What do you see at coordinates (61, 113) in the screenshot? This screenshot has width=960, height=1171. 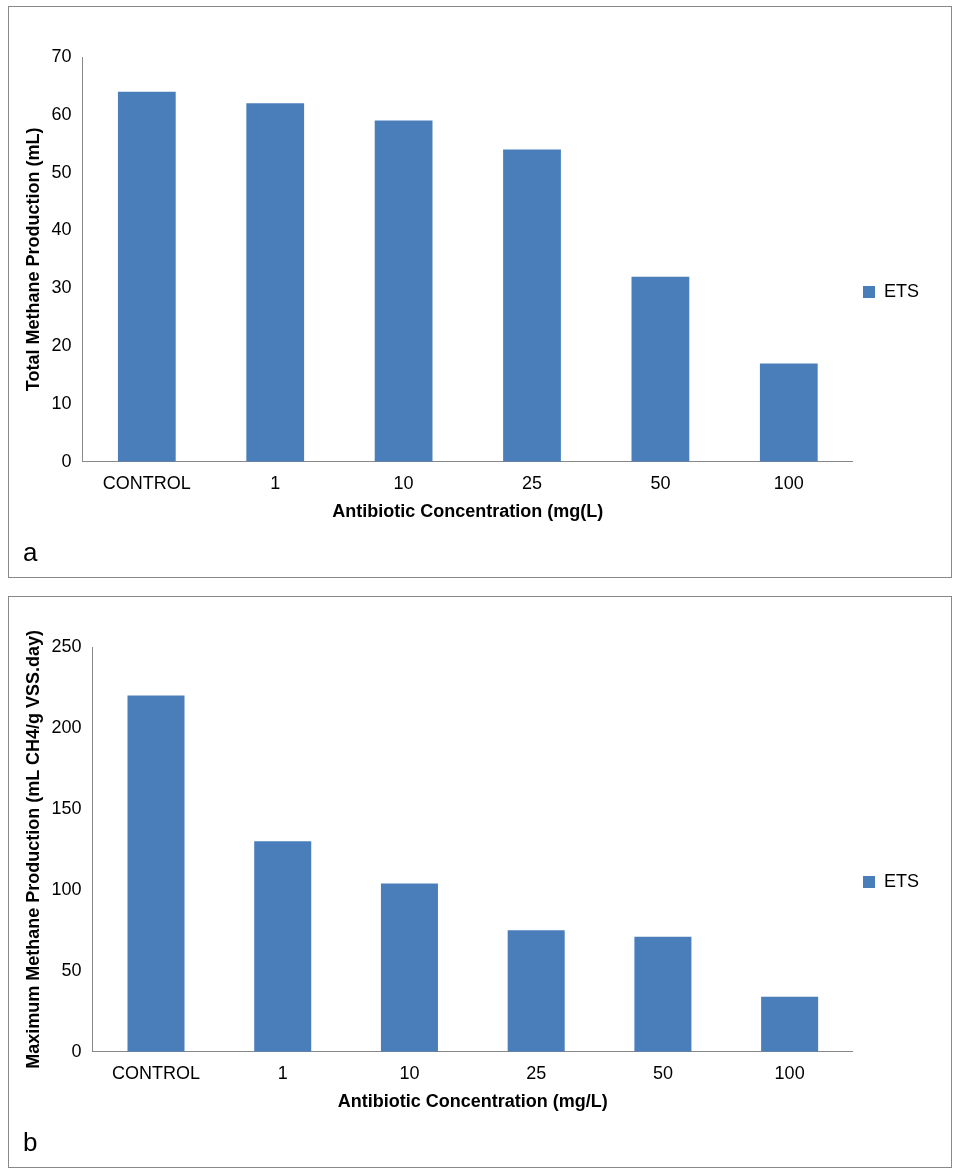 I see `y-tick-label: 60` at bounding box center [61, 113].